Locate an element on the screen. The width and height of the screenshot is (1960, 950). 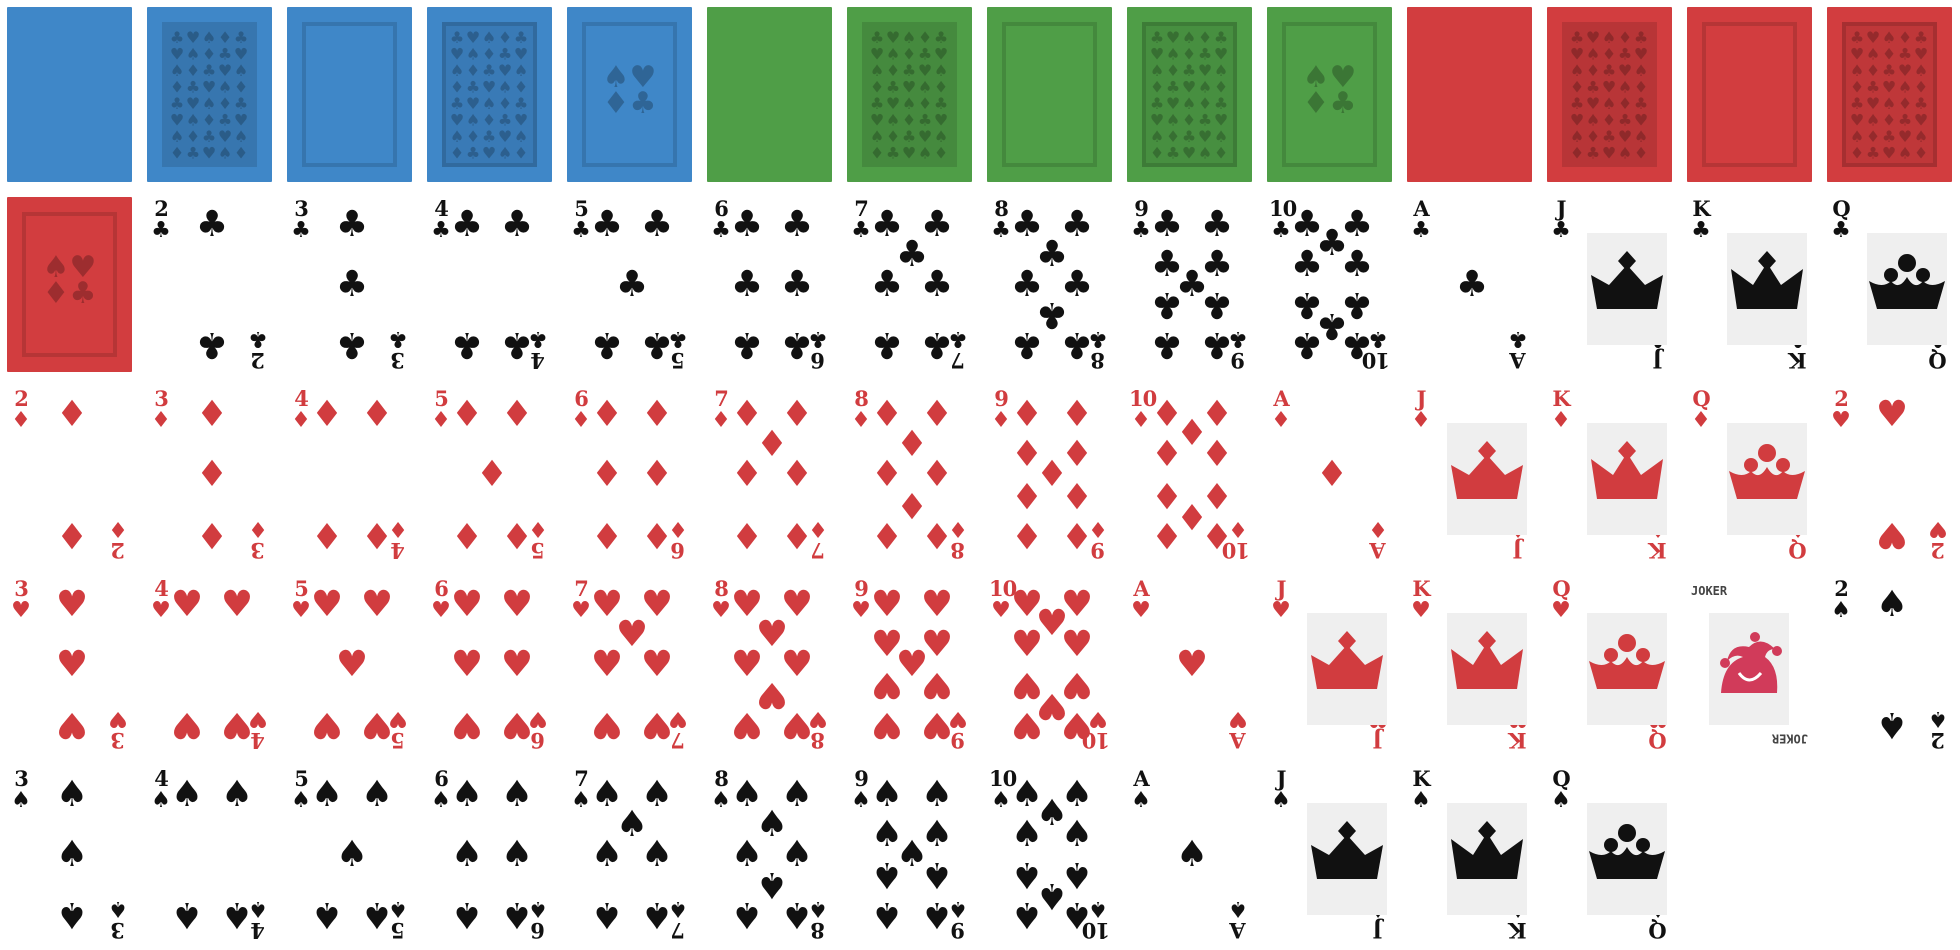
card-7-of-hearts: 7 ♥ 7 ♥ ♥ ♥ ♥ ♥ ♥ ♥ ♥ is located at coordinates (629, 664).